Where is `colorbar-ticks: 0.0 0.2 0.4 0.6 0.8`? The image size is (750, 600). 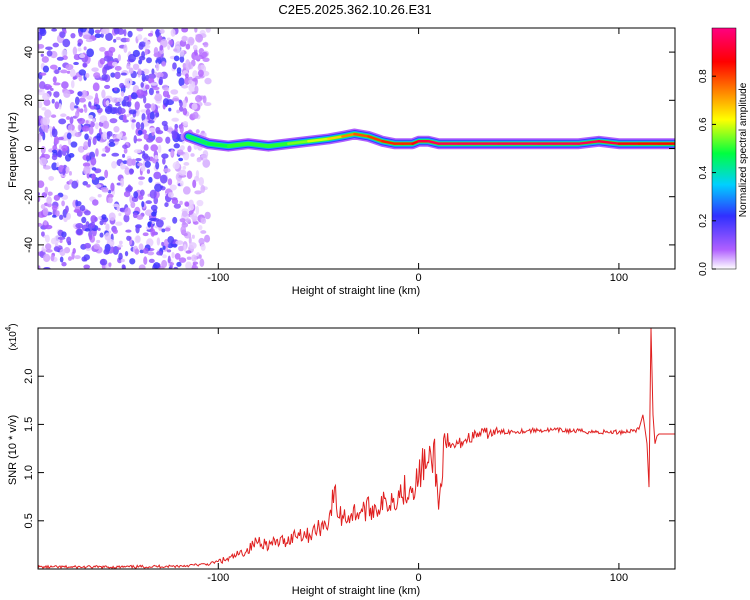 colorbar-ticks: 0.0 0.2 0.4 0.6 0.8 is located at coordinates (707, 172).